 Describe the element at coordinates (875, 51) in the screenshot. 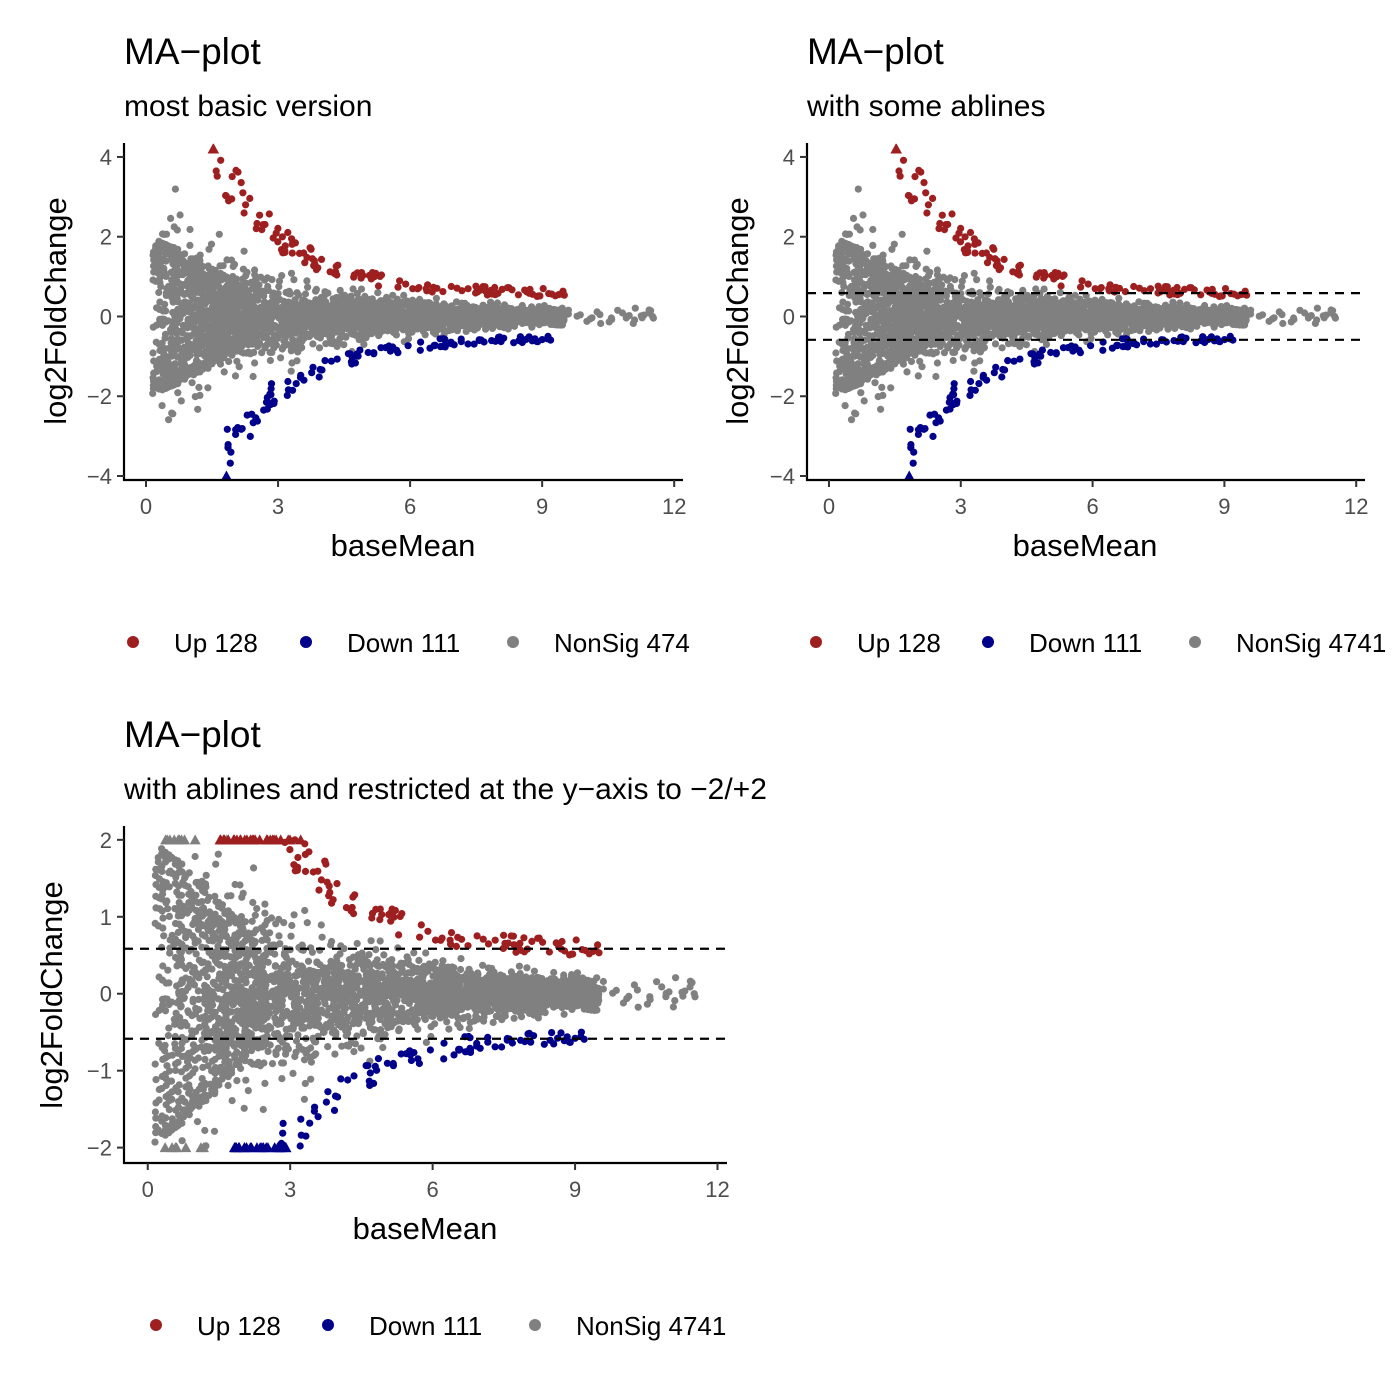

I see `panel-2-title: MA−plot` at that location.